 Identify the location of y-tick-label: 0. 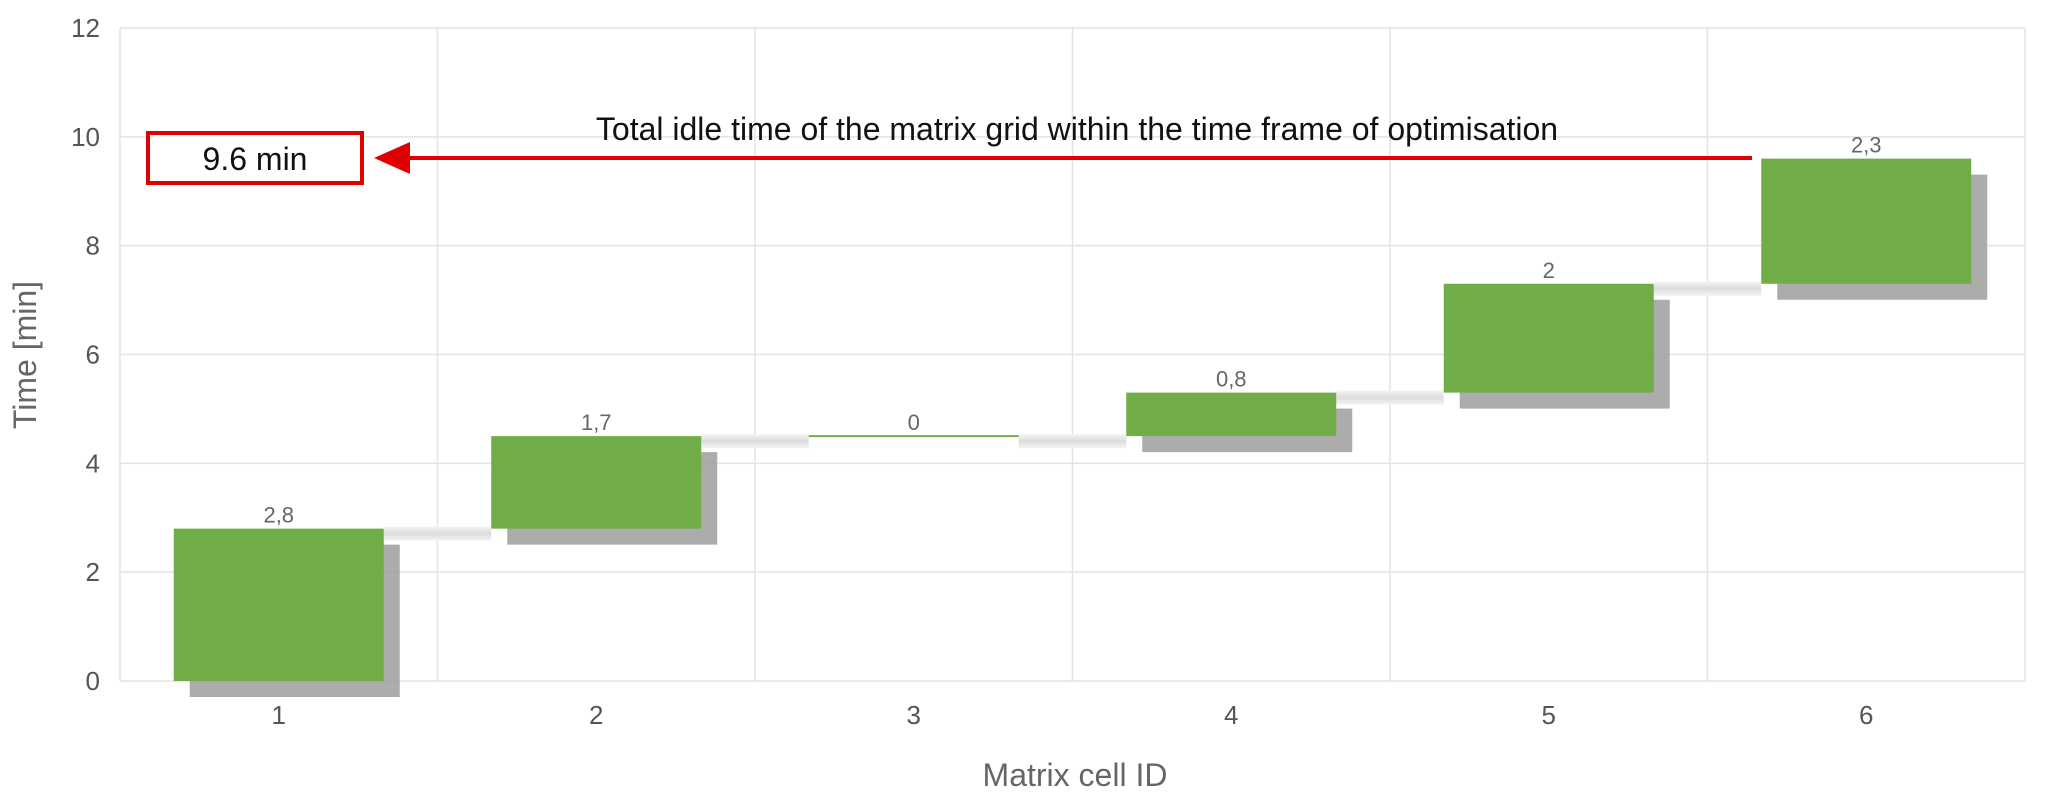
(93, 681).